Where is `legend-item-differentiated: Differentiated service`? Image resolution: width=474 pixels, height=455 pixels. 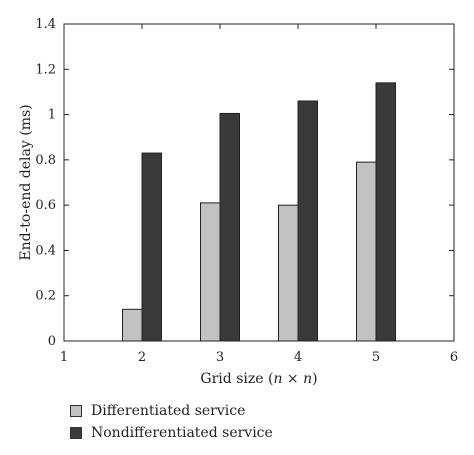 legend-item-differentiated: Differentiated service is located at coordinates (171, 411).